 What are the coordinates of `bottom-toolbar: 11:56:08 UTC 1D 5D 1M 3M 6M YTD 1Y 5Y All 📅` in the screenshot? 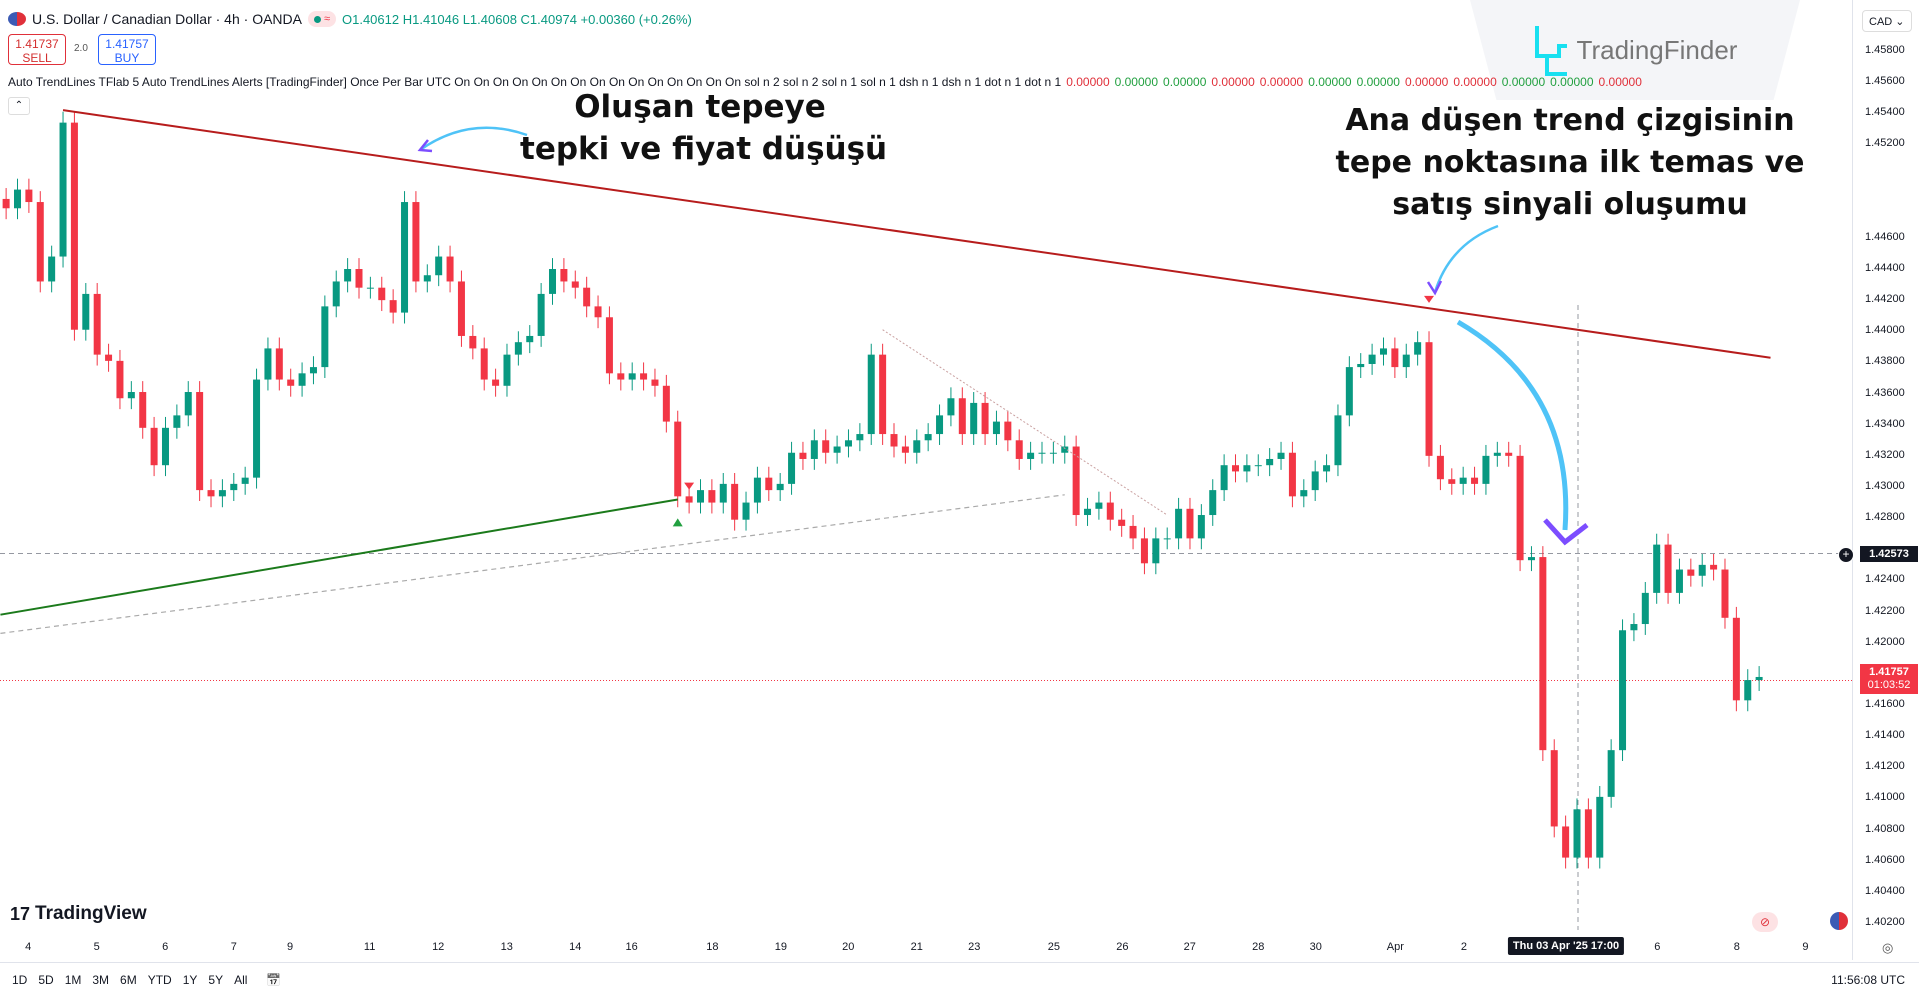 It's located at (959, 979).